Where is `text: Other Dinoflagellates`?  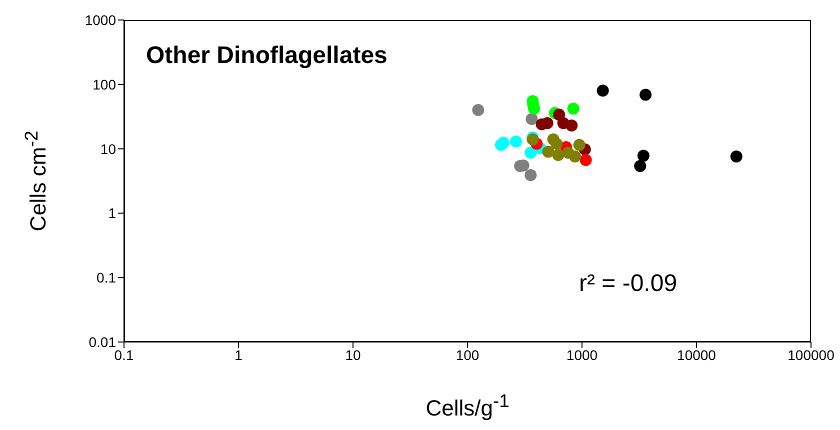
text: Other Dinoflagellates is located at coordinates (267, 56).